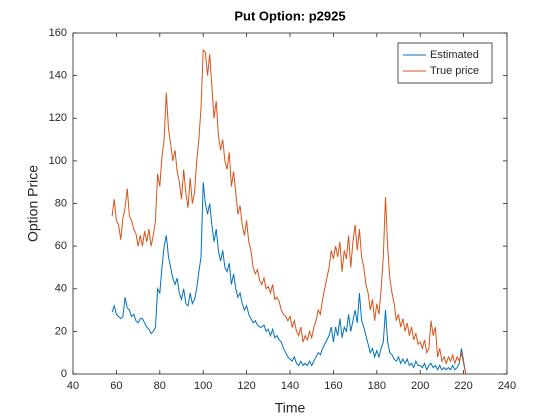  I want to click on x-tick-label: 40, so click(73, 386).